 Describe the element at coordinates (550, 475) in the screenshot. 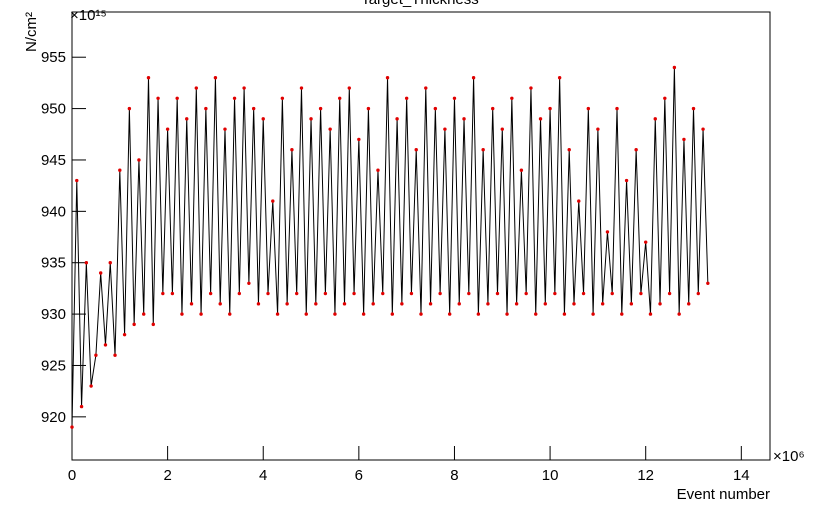

I see `x-tick-label: 10` at that location.